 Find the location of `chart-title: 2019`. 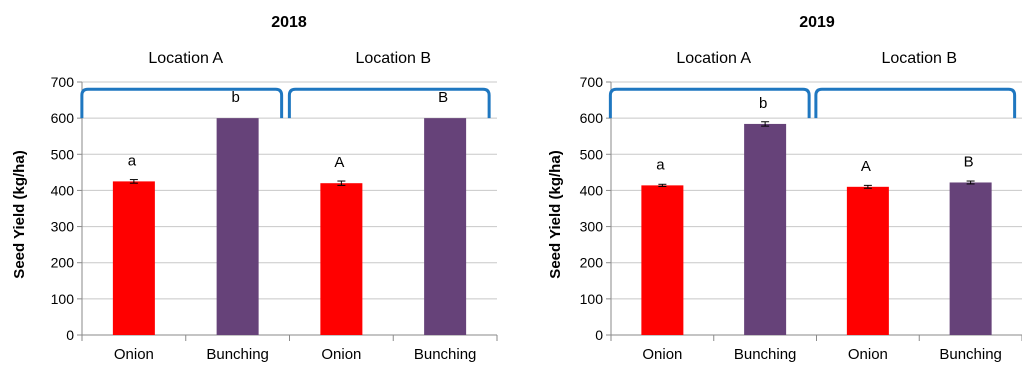

chart-title: 2019 is located at coordinates (817, 22).